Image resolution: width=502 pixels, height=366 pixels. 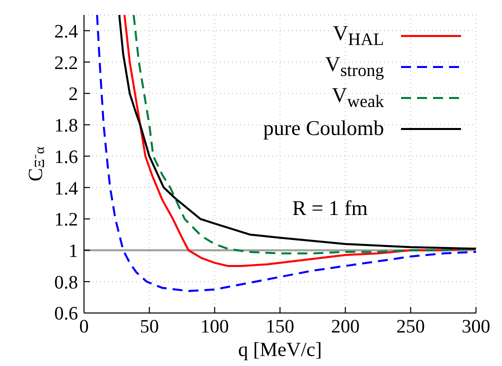 I want to click on x-tick-label: 0, so click(x=84, y=327).